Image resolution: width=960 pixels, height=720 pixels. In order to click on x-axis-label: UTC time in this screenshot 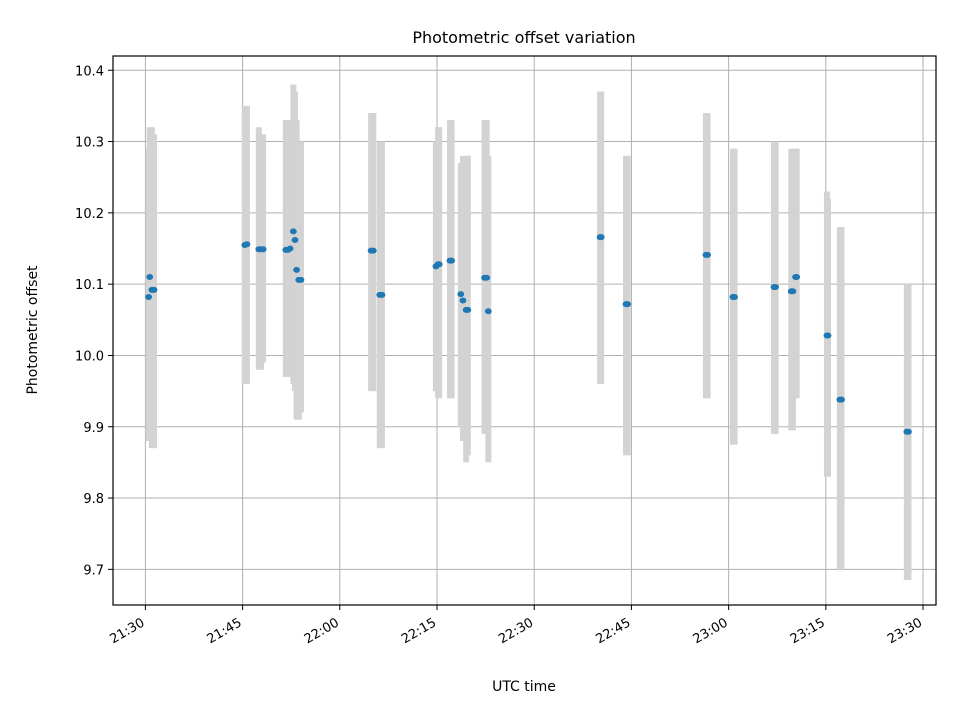, I will do `click(524, 687)`.